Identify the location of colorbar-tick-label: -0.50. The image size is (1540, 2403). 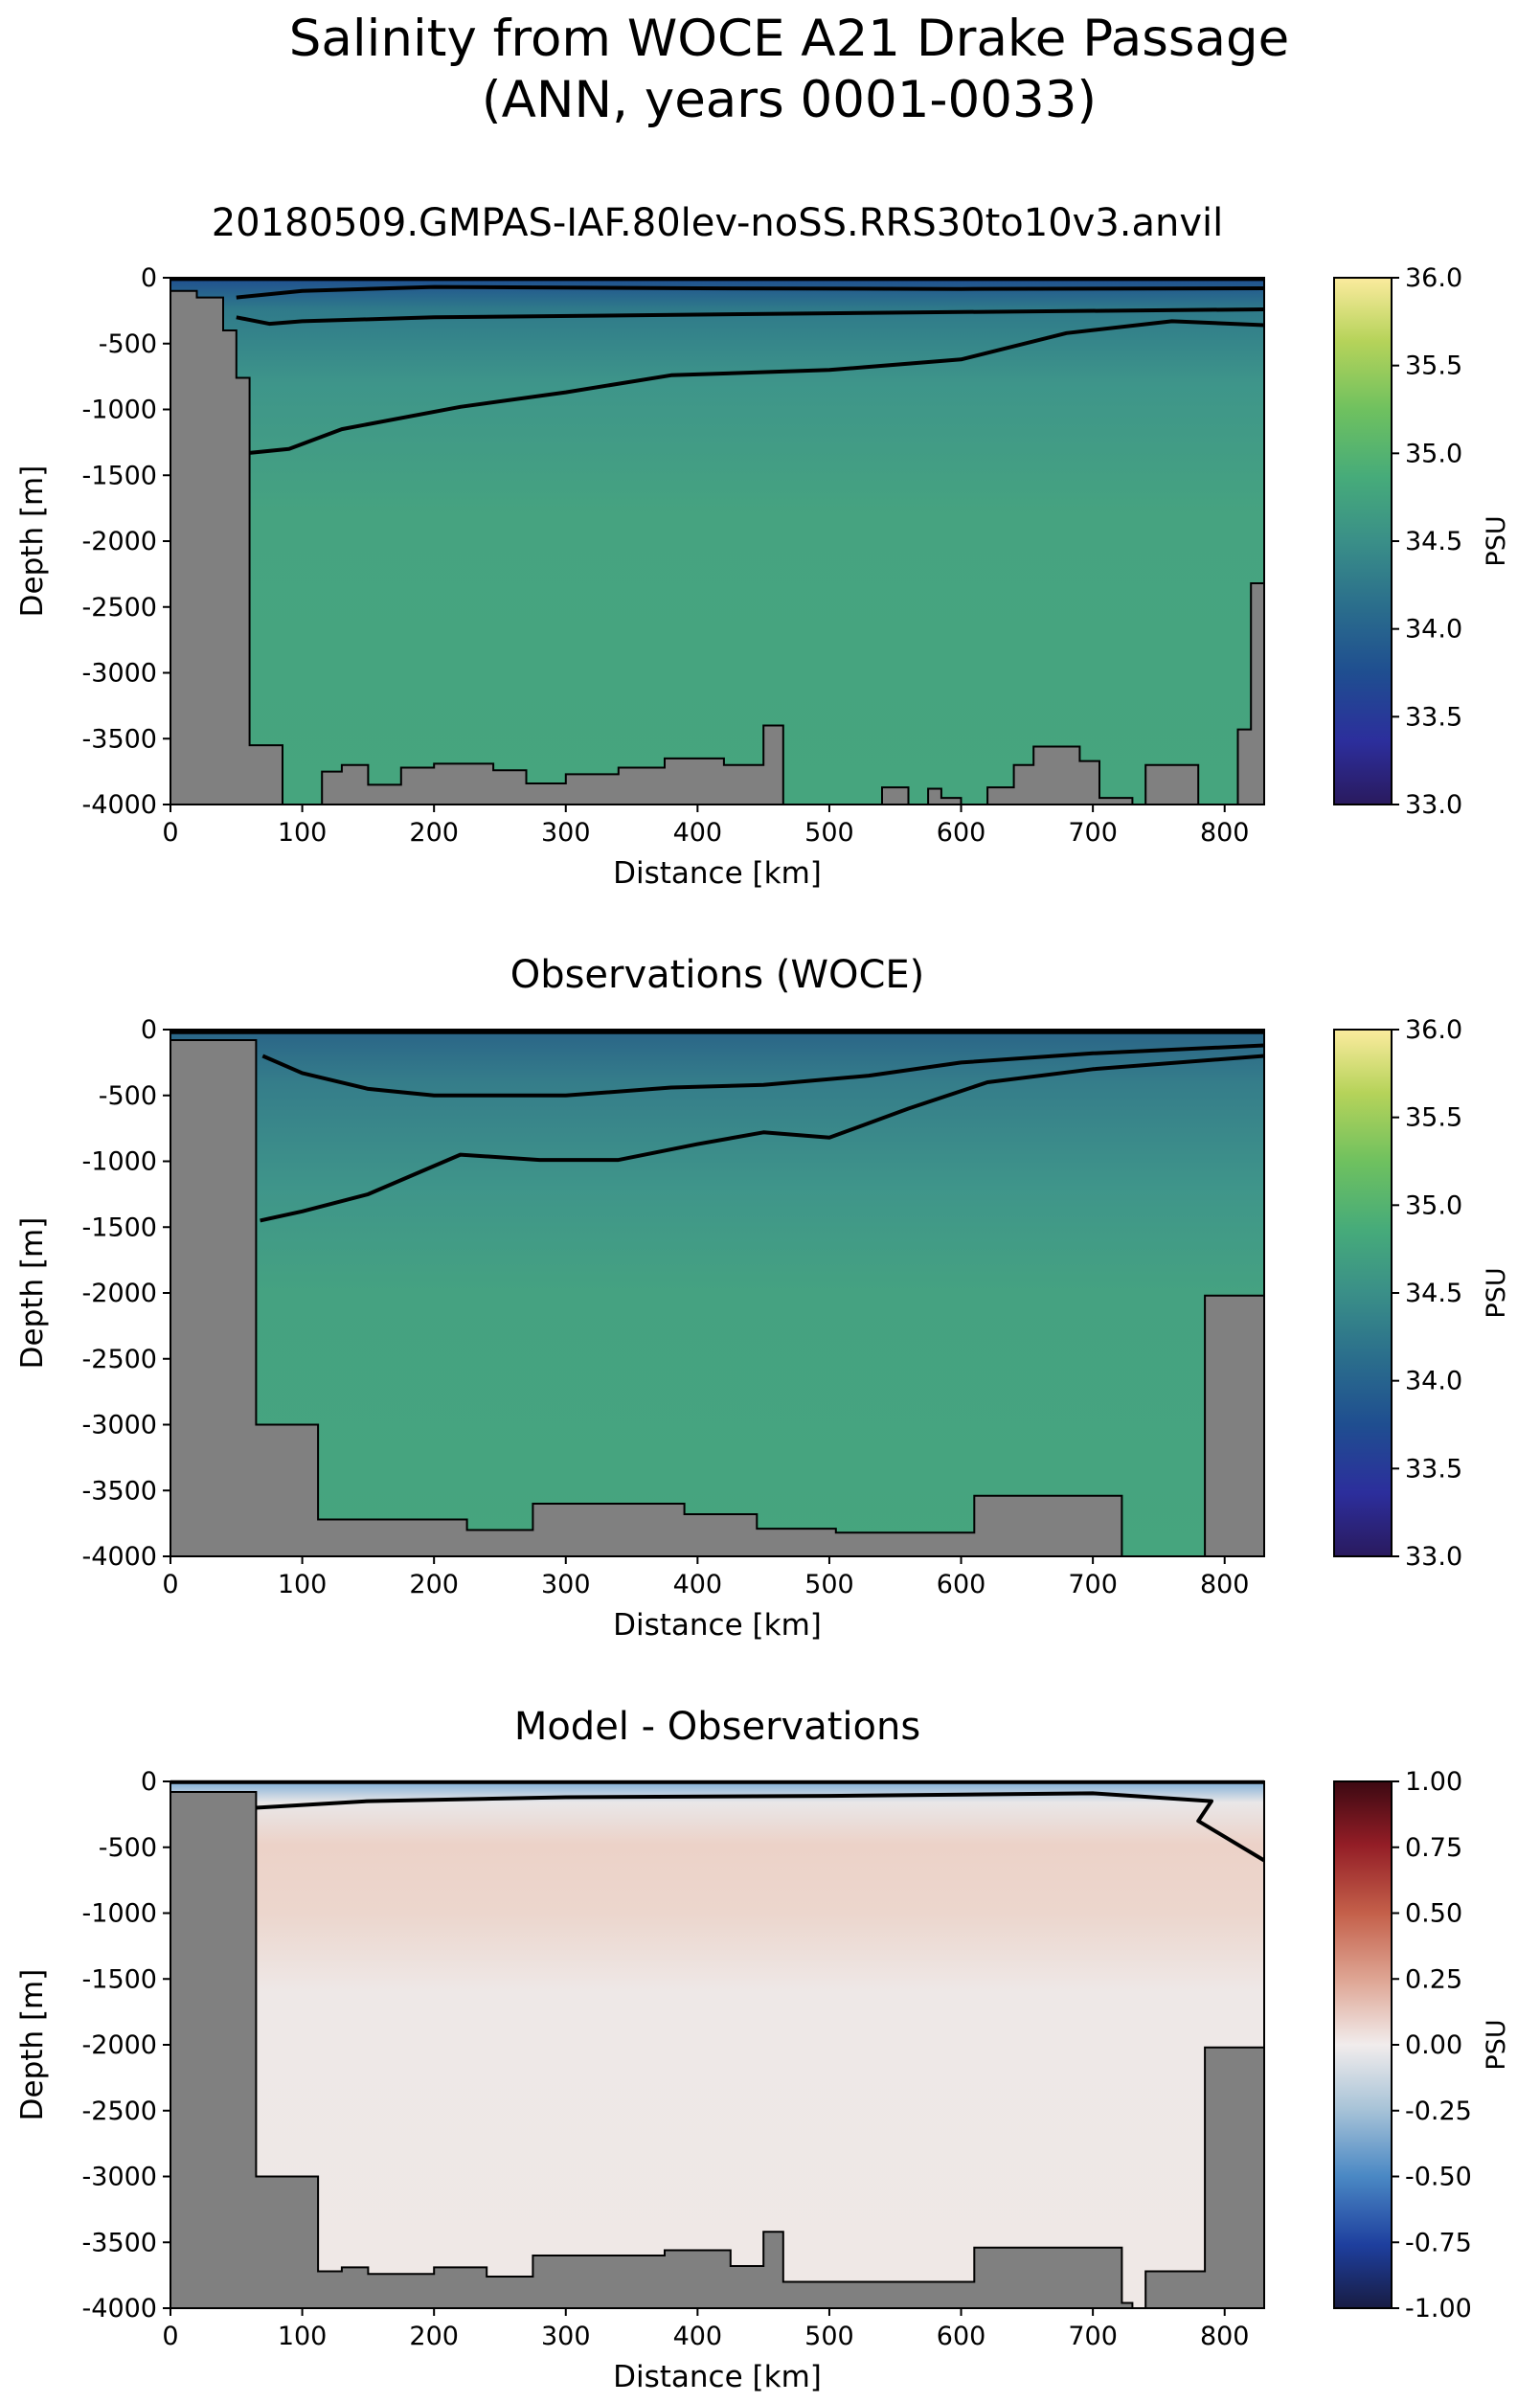
(1438, 2177).